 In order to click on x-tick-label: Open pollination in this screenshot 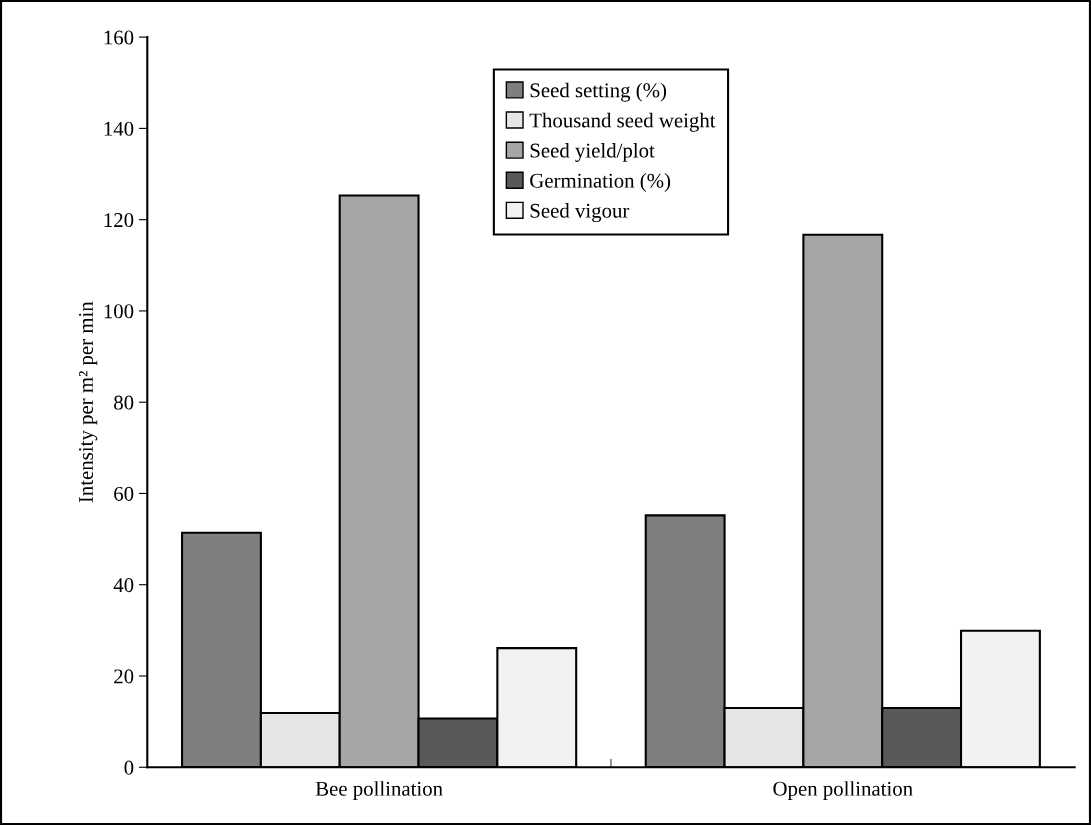, I will do `click(843, 791)`.